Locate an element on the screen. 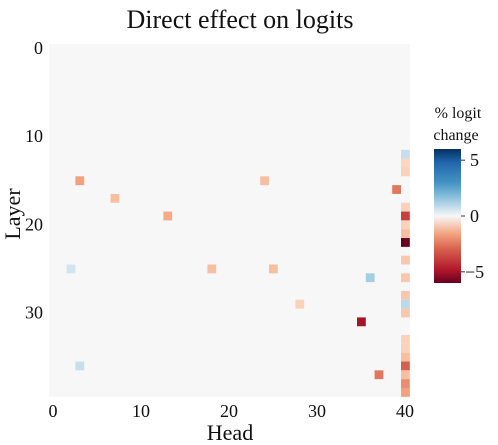 The height and width of the screenshot is (445, 498). colorbar-title-line-1: % logit is located at coordinates (458, 113).